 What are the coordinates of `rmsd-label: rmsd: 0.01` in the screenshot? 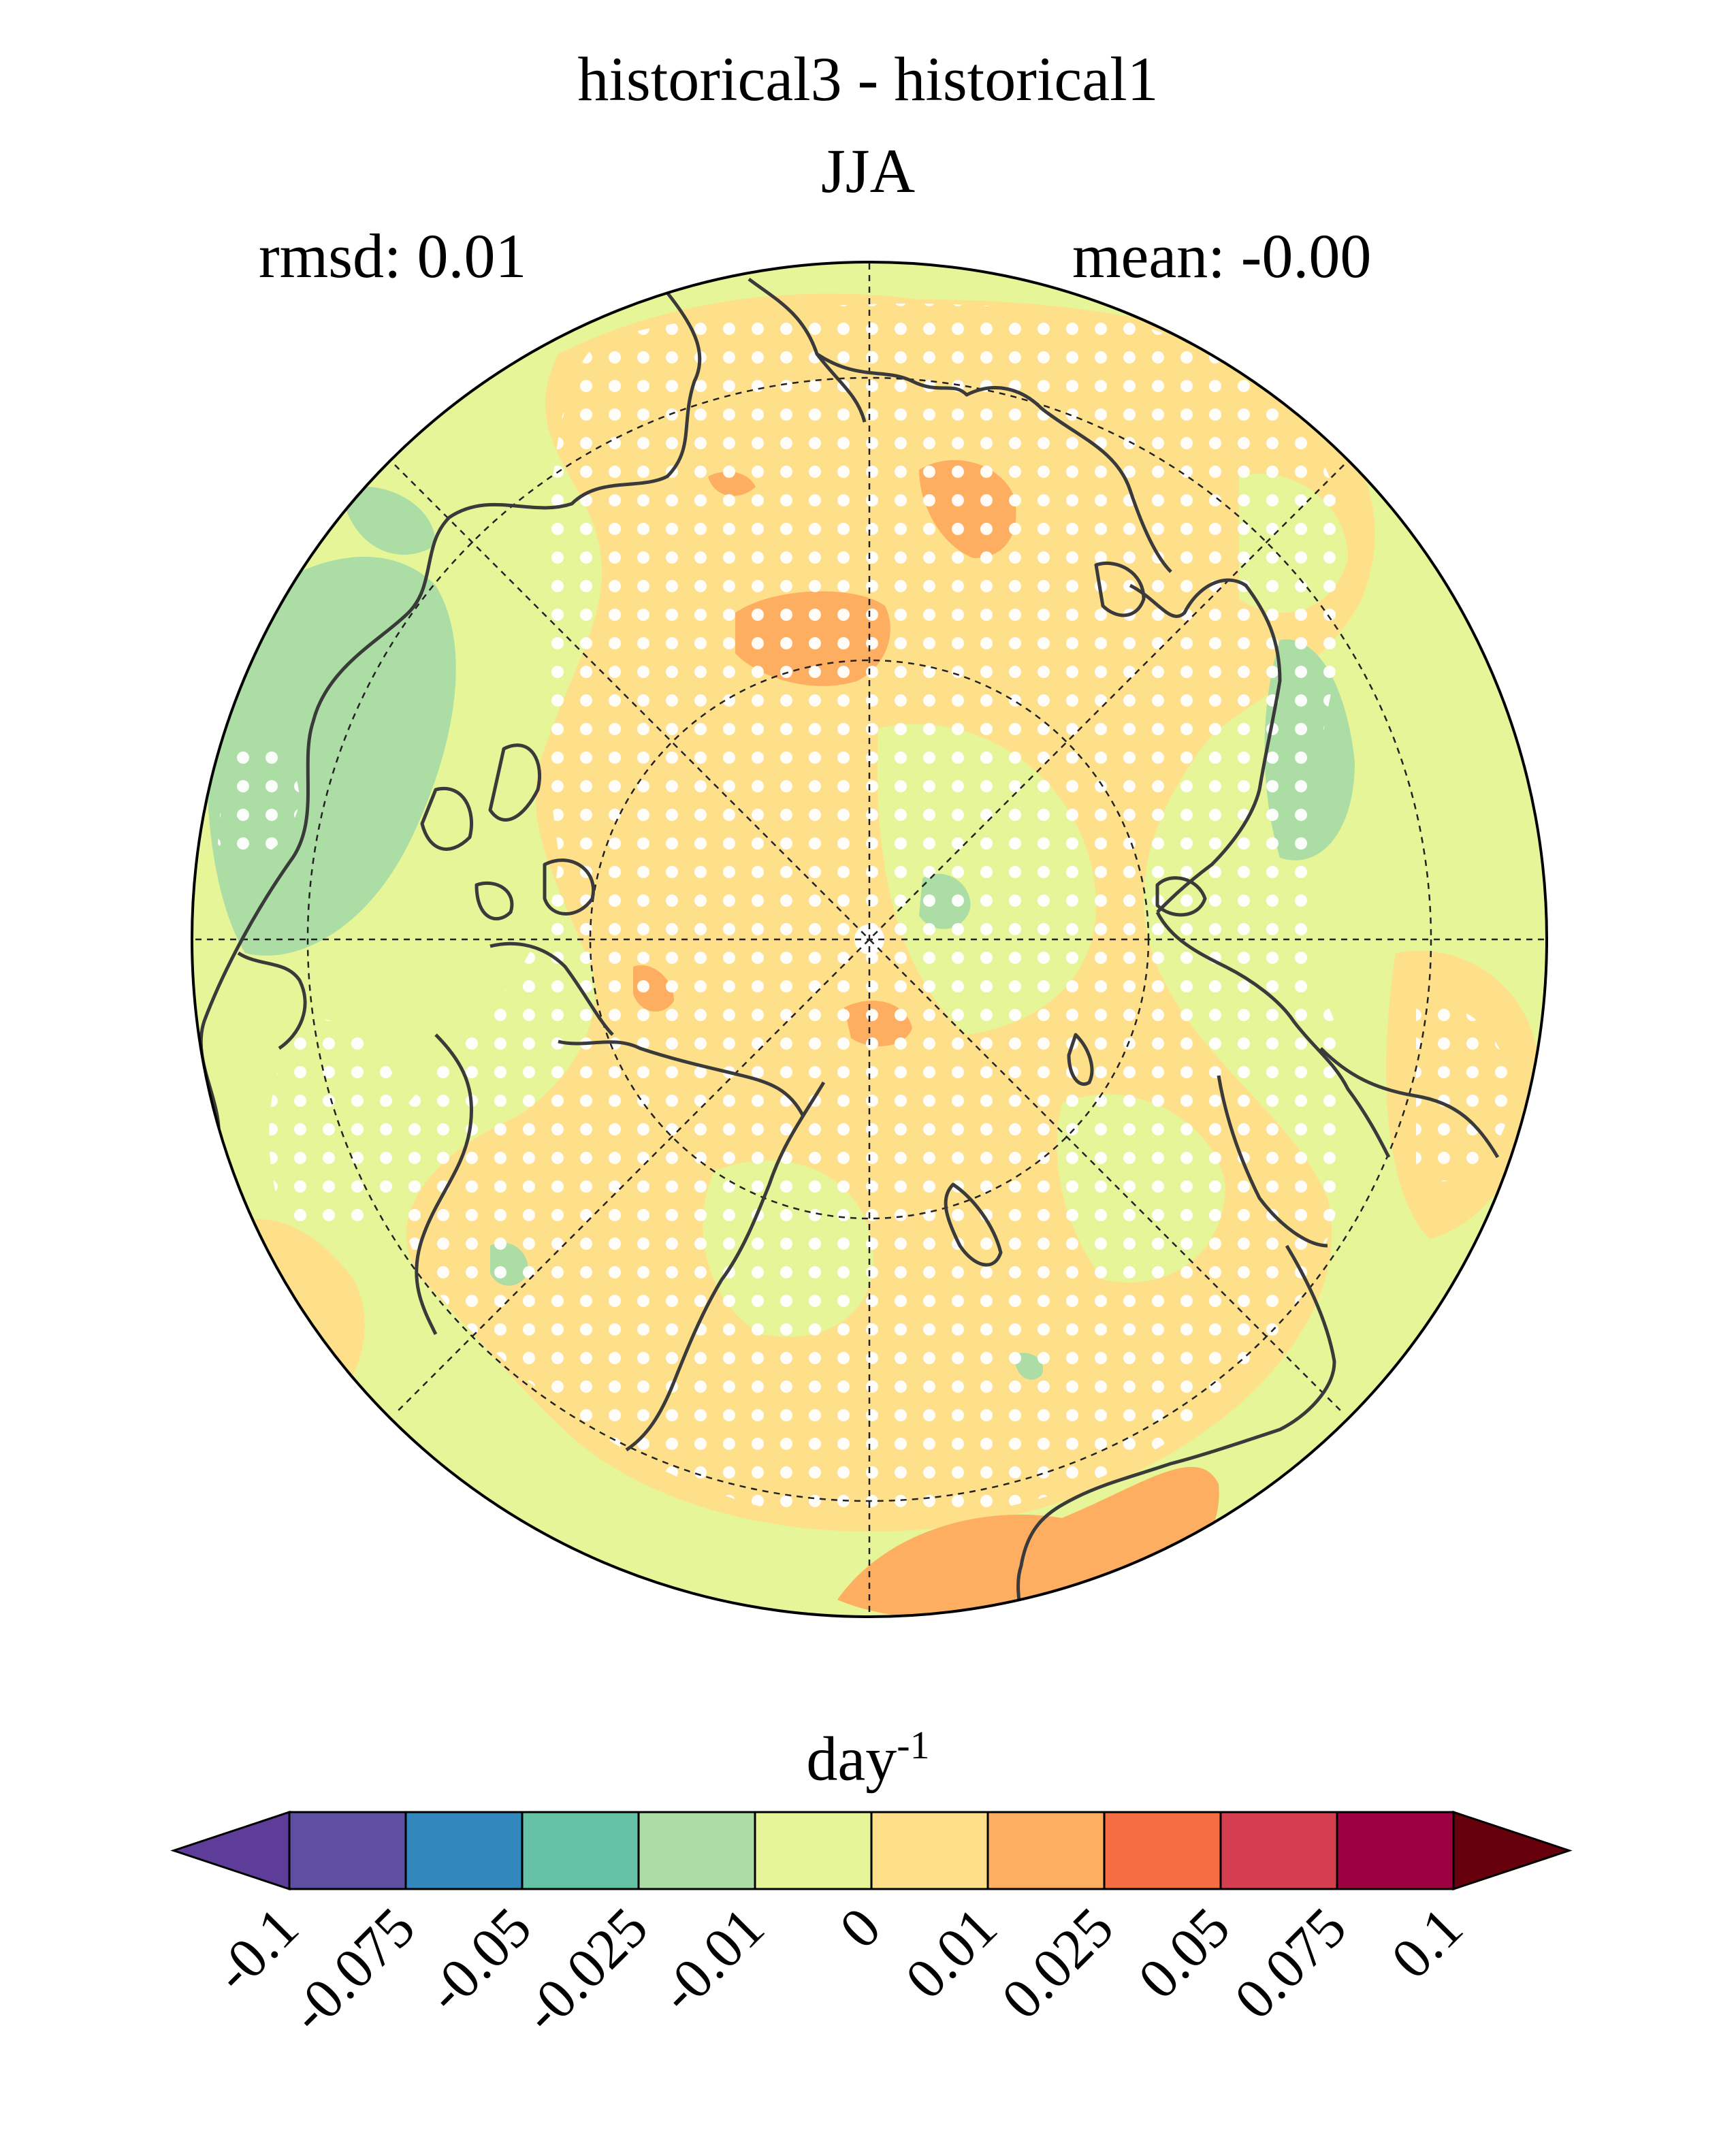 It's located at (393, 256).